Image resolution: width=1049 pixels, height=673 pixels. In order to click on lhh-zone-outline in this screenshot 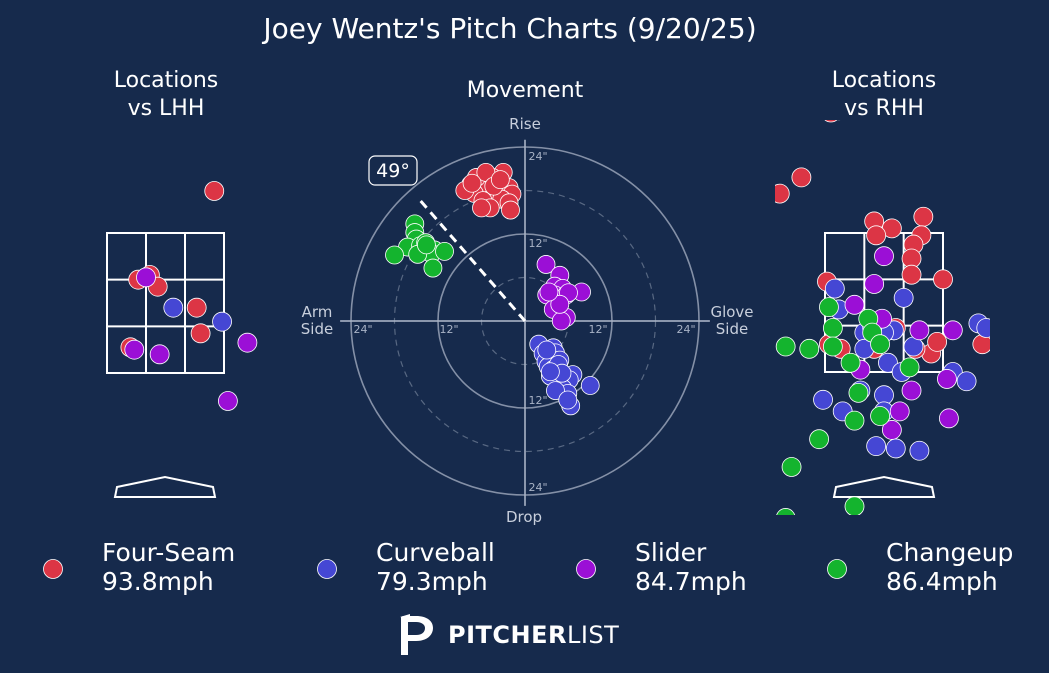, I will do `click(165, 303)`.